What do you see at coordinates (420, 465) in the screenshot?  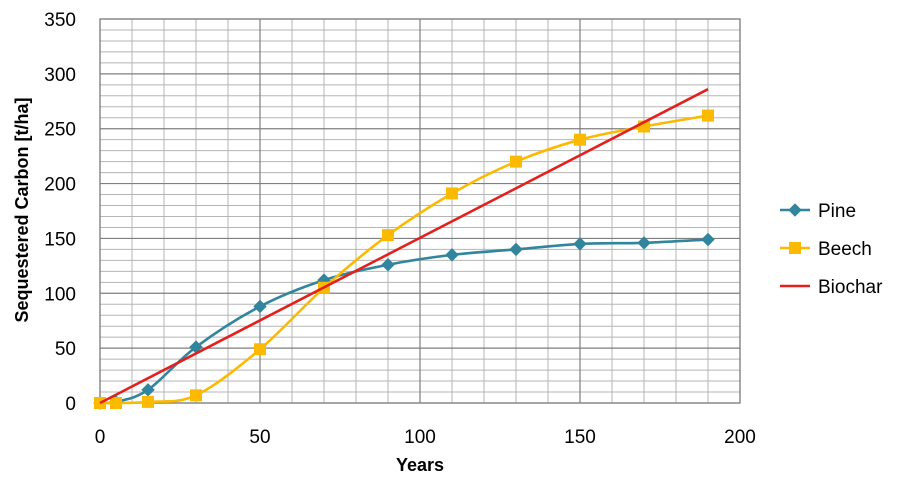 I see `x-axis-title: Years` at bounding box center [420, 465].